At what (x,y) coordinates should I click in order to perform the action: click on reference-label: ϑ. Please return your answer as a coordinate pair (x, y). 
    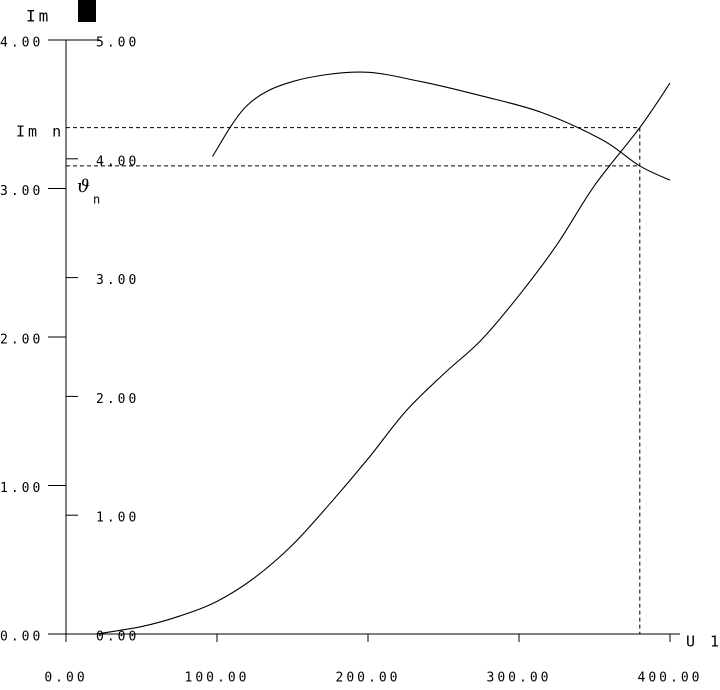
    Looking at the image, I should click on (85, 186).